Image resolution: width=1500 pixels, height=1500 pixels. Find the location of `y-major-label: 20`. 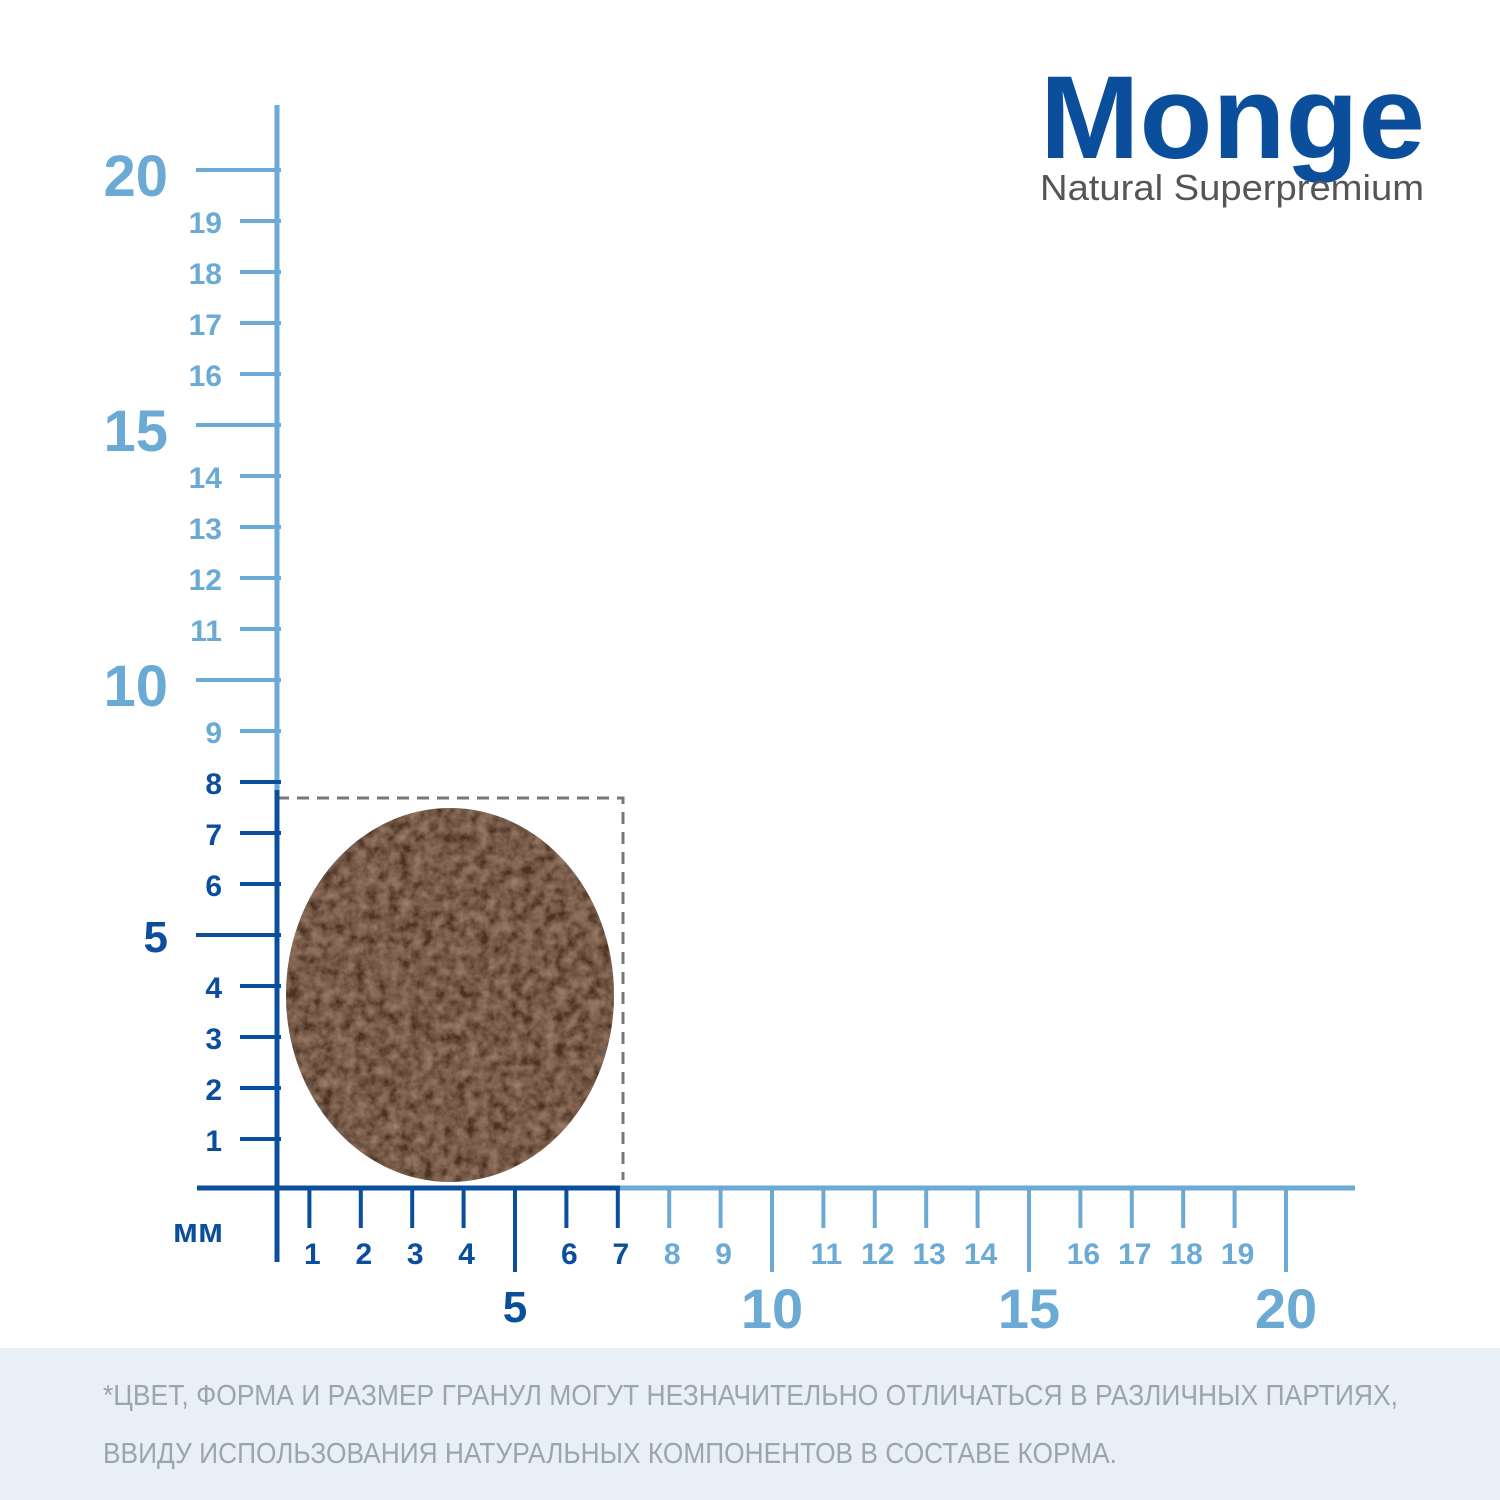

y-major-label: 20 is located at coordinates (135, 176).